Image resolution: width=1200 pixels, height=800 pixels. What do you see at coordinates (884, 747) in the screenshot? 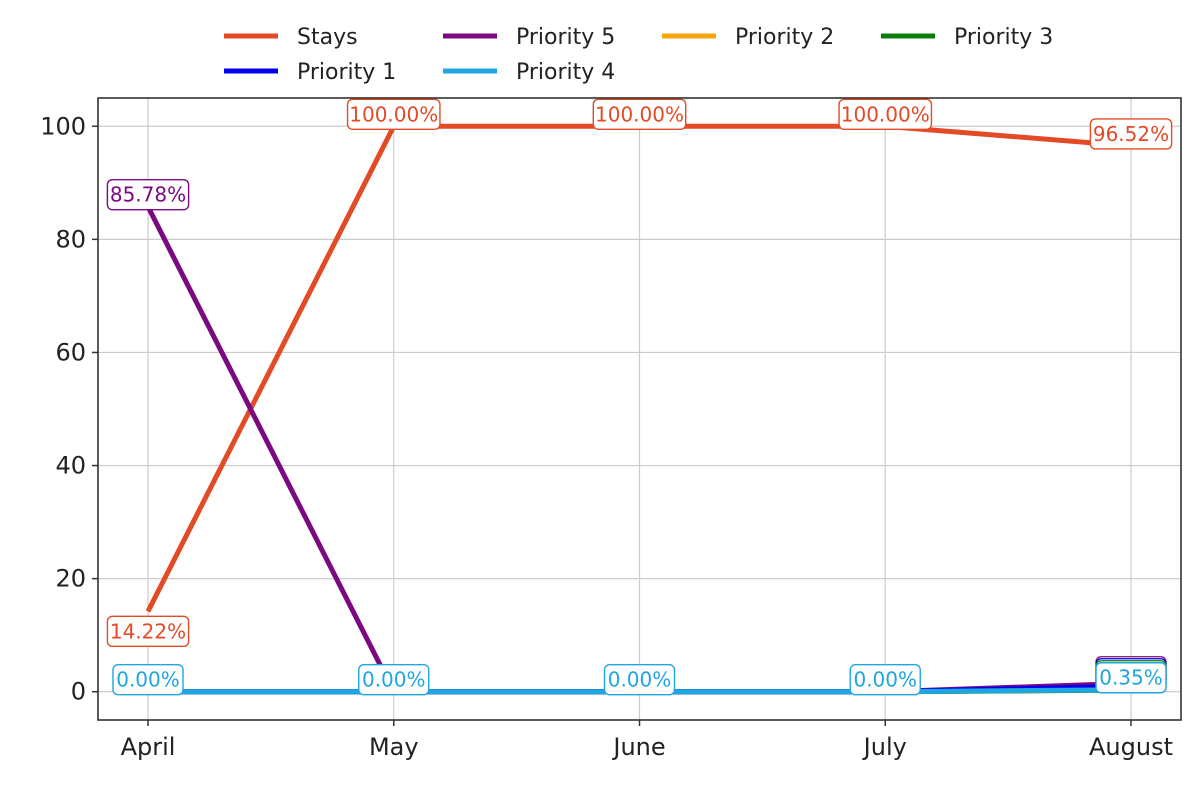
I see `x-tick-label-july: July` at bounding box center [884, 747].